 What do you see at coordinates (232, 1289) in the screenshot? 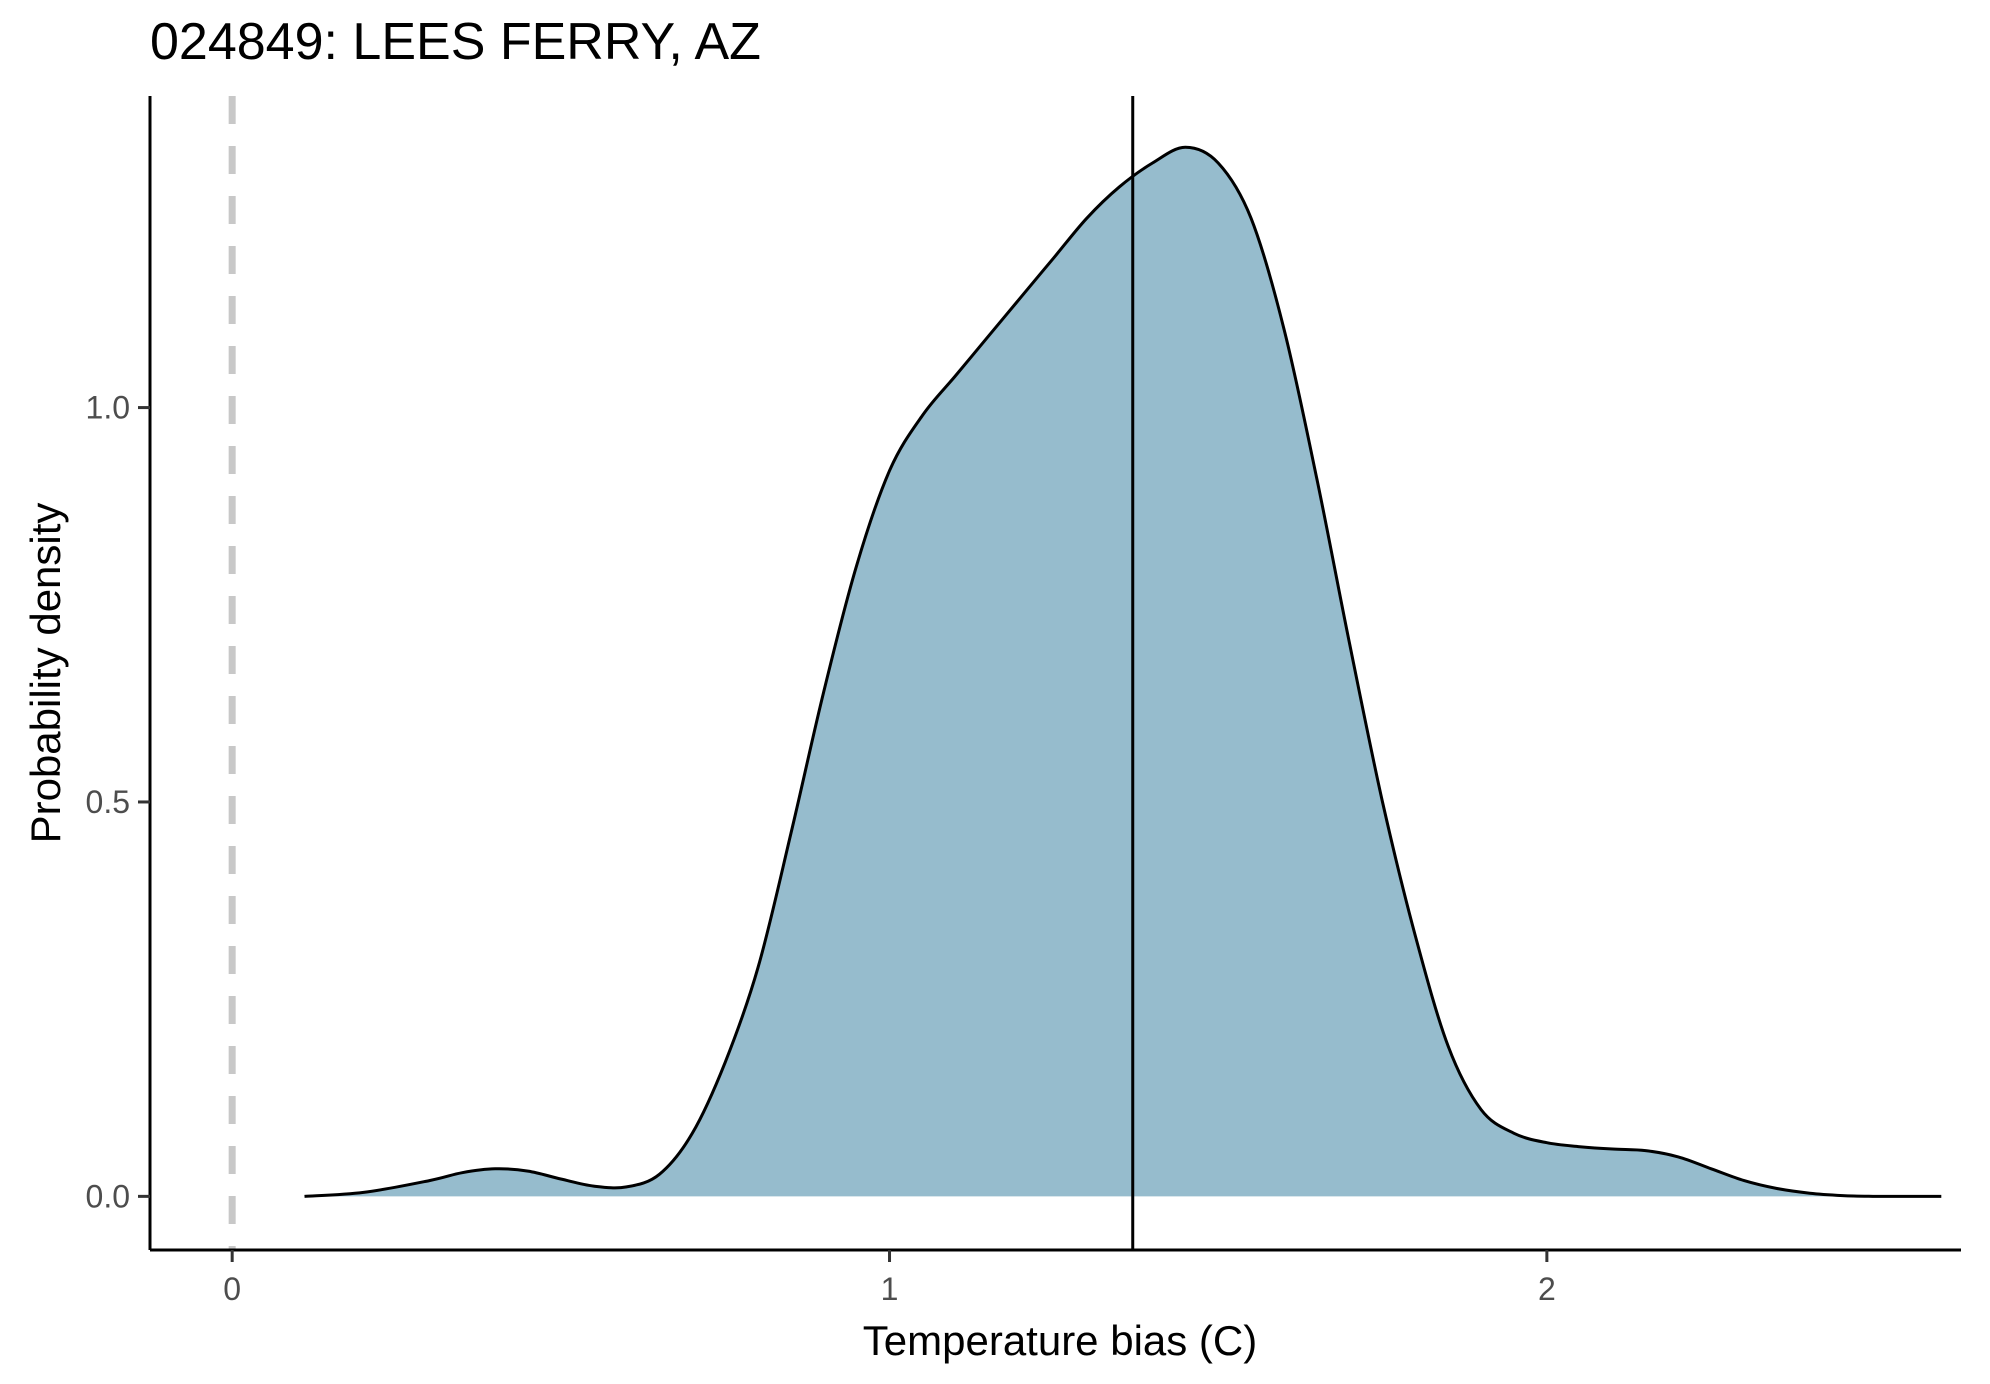
I see `x-tick-label: 0` at bounding box center [232, 1289].